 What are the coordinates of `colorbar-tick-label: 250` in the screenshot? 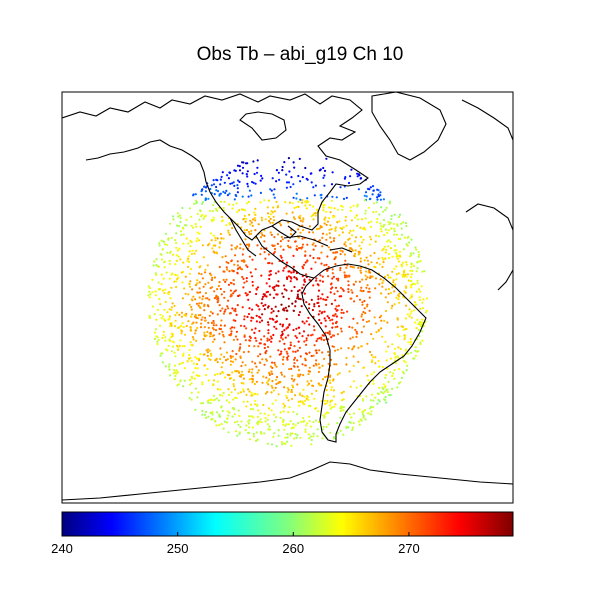 It's located at (178, 548).